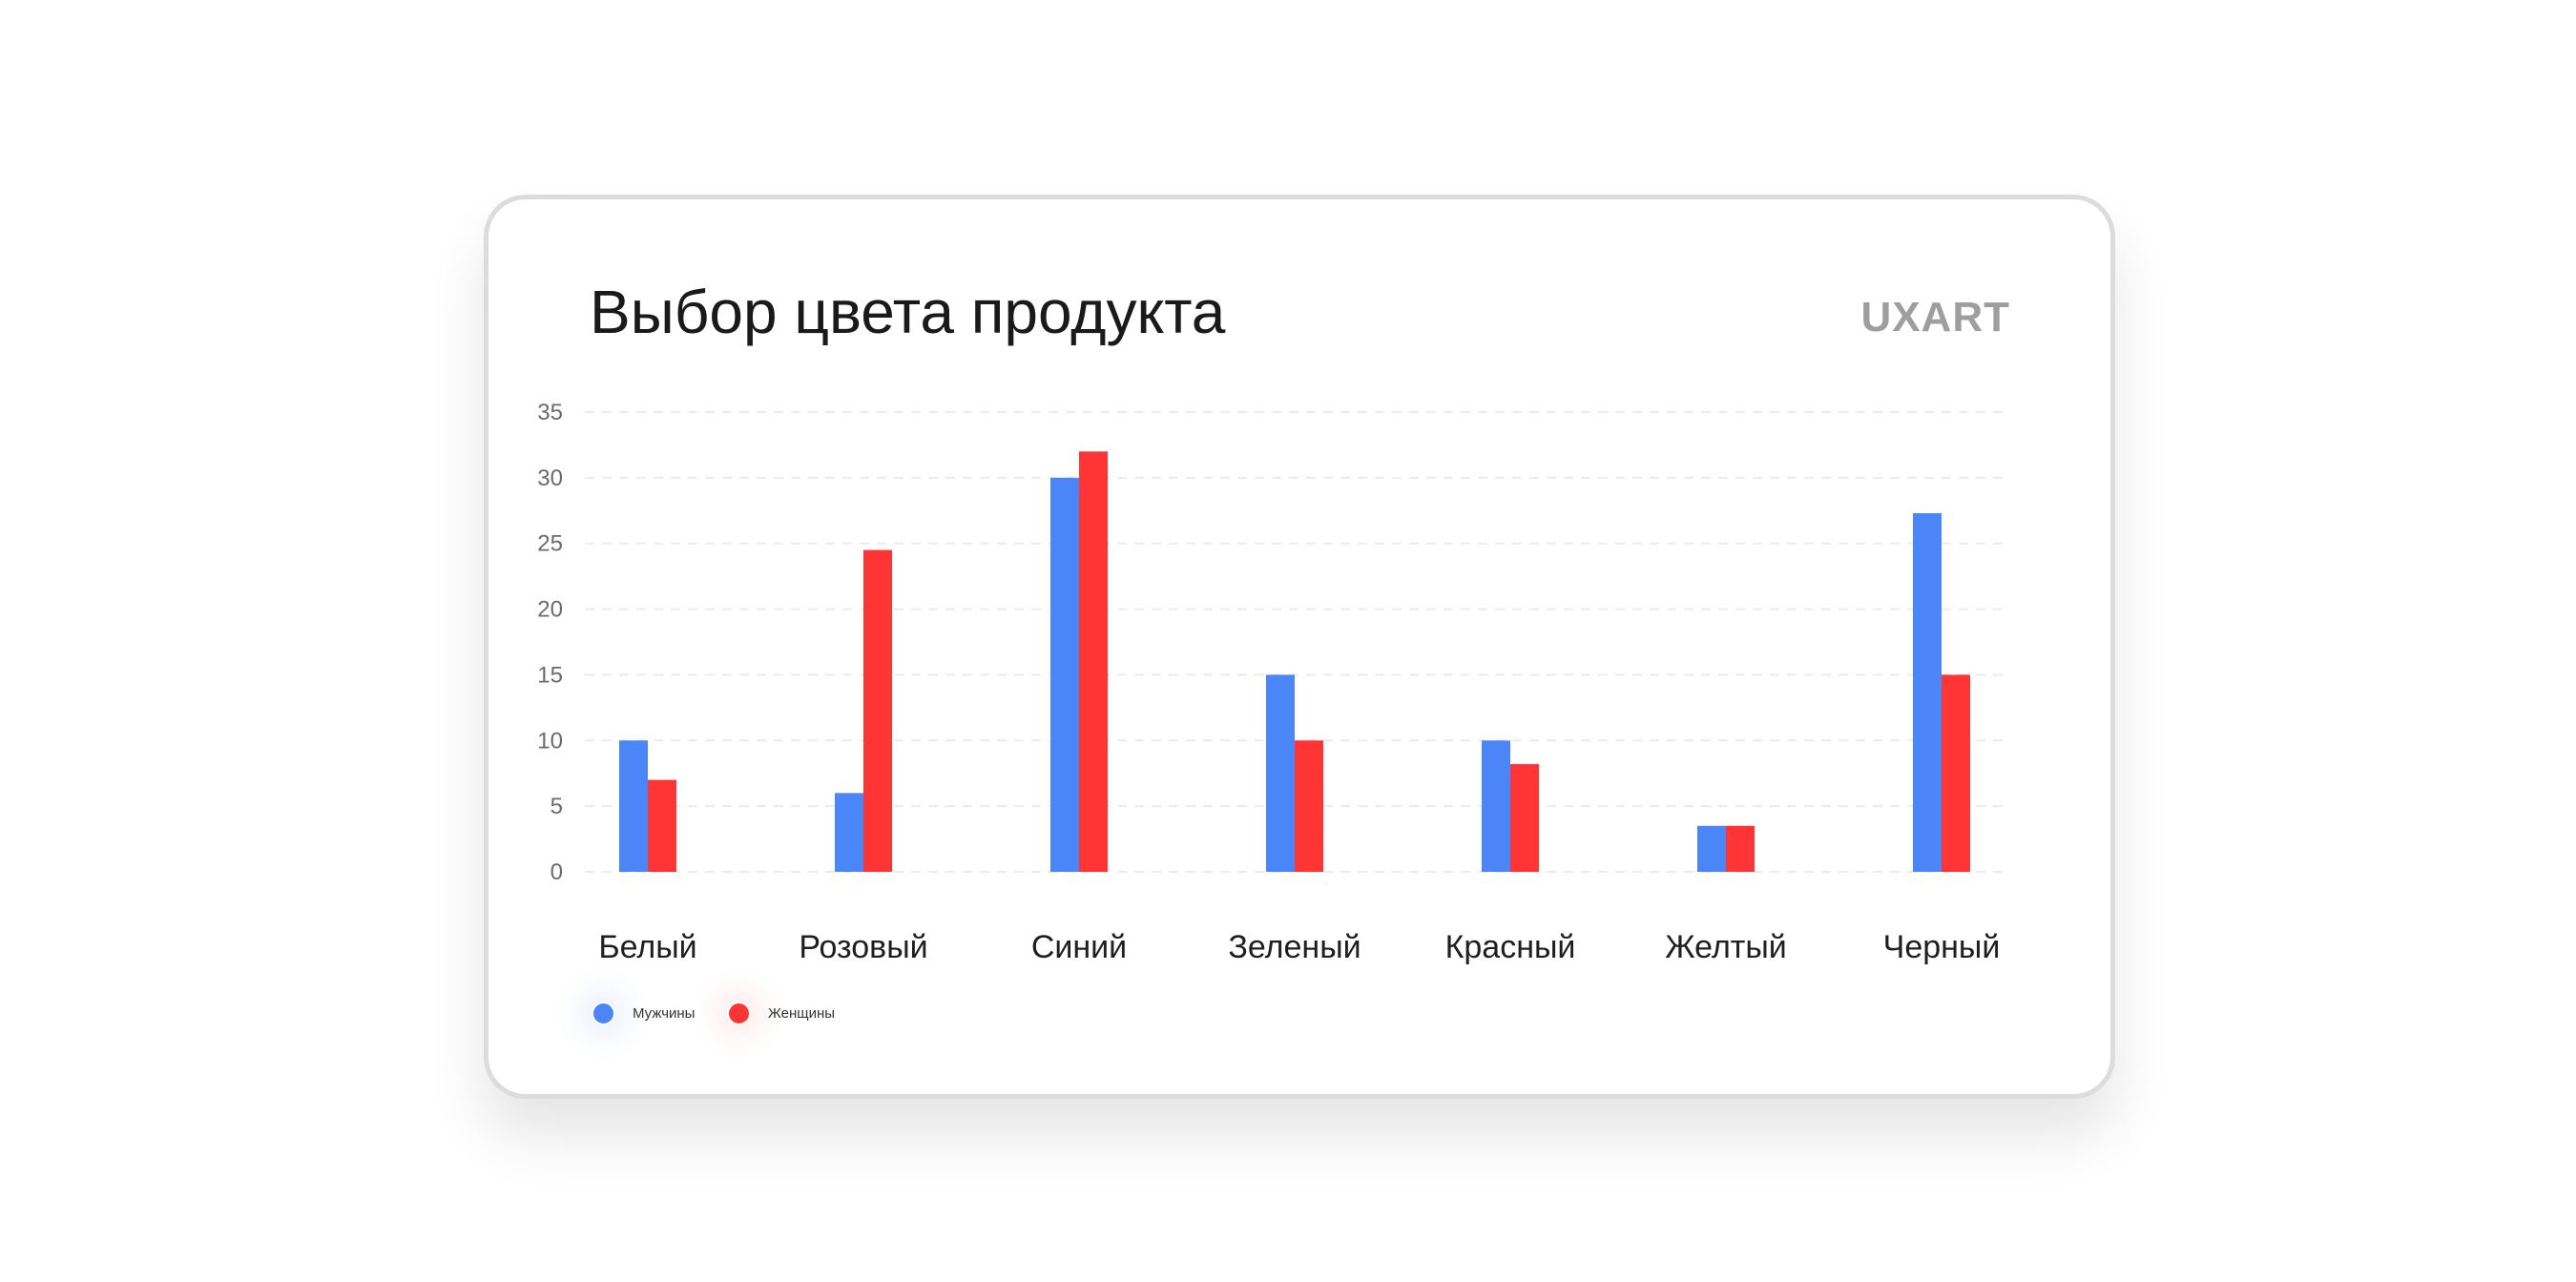  Describe the element at coordinates (908, 312) in the screenshot. I see `chart-title: Выбор цвета продукта` at that location.